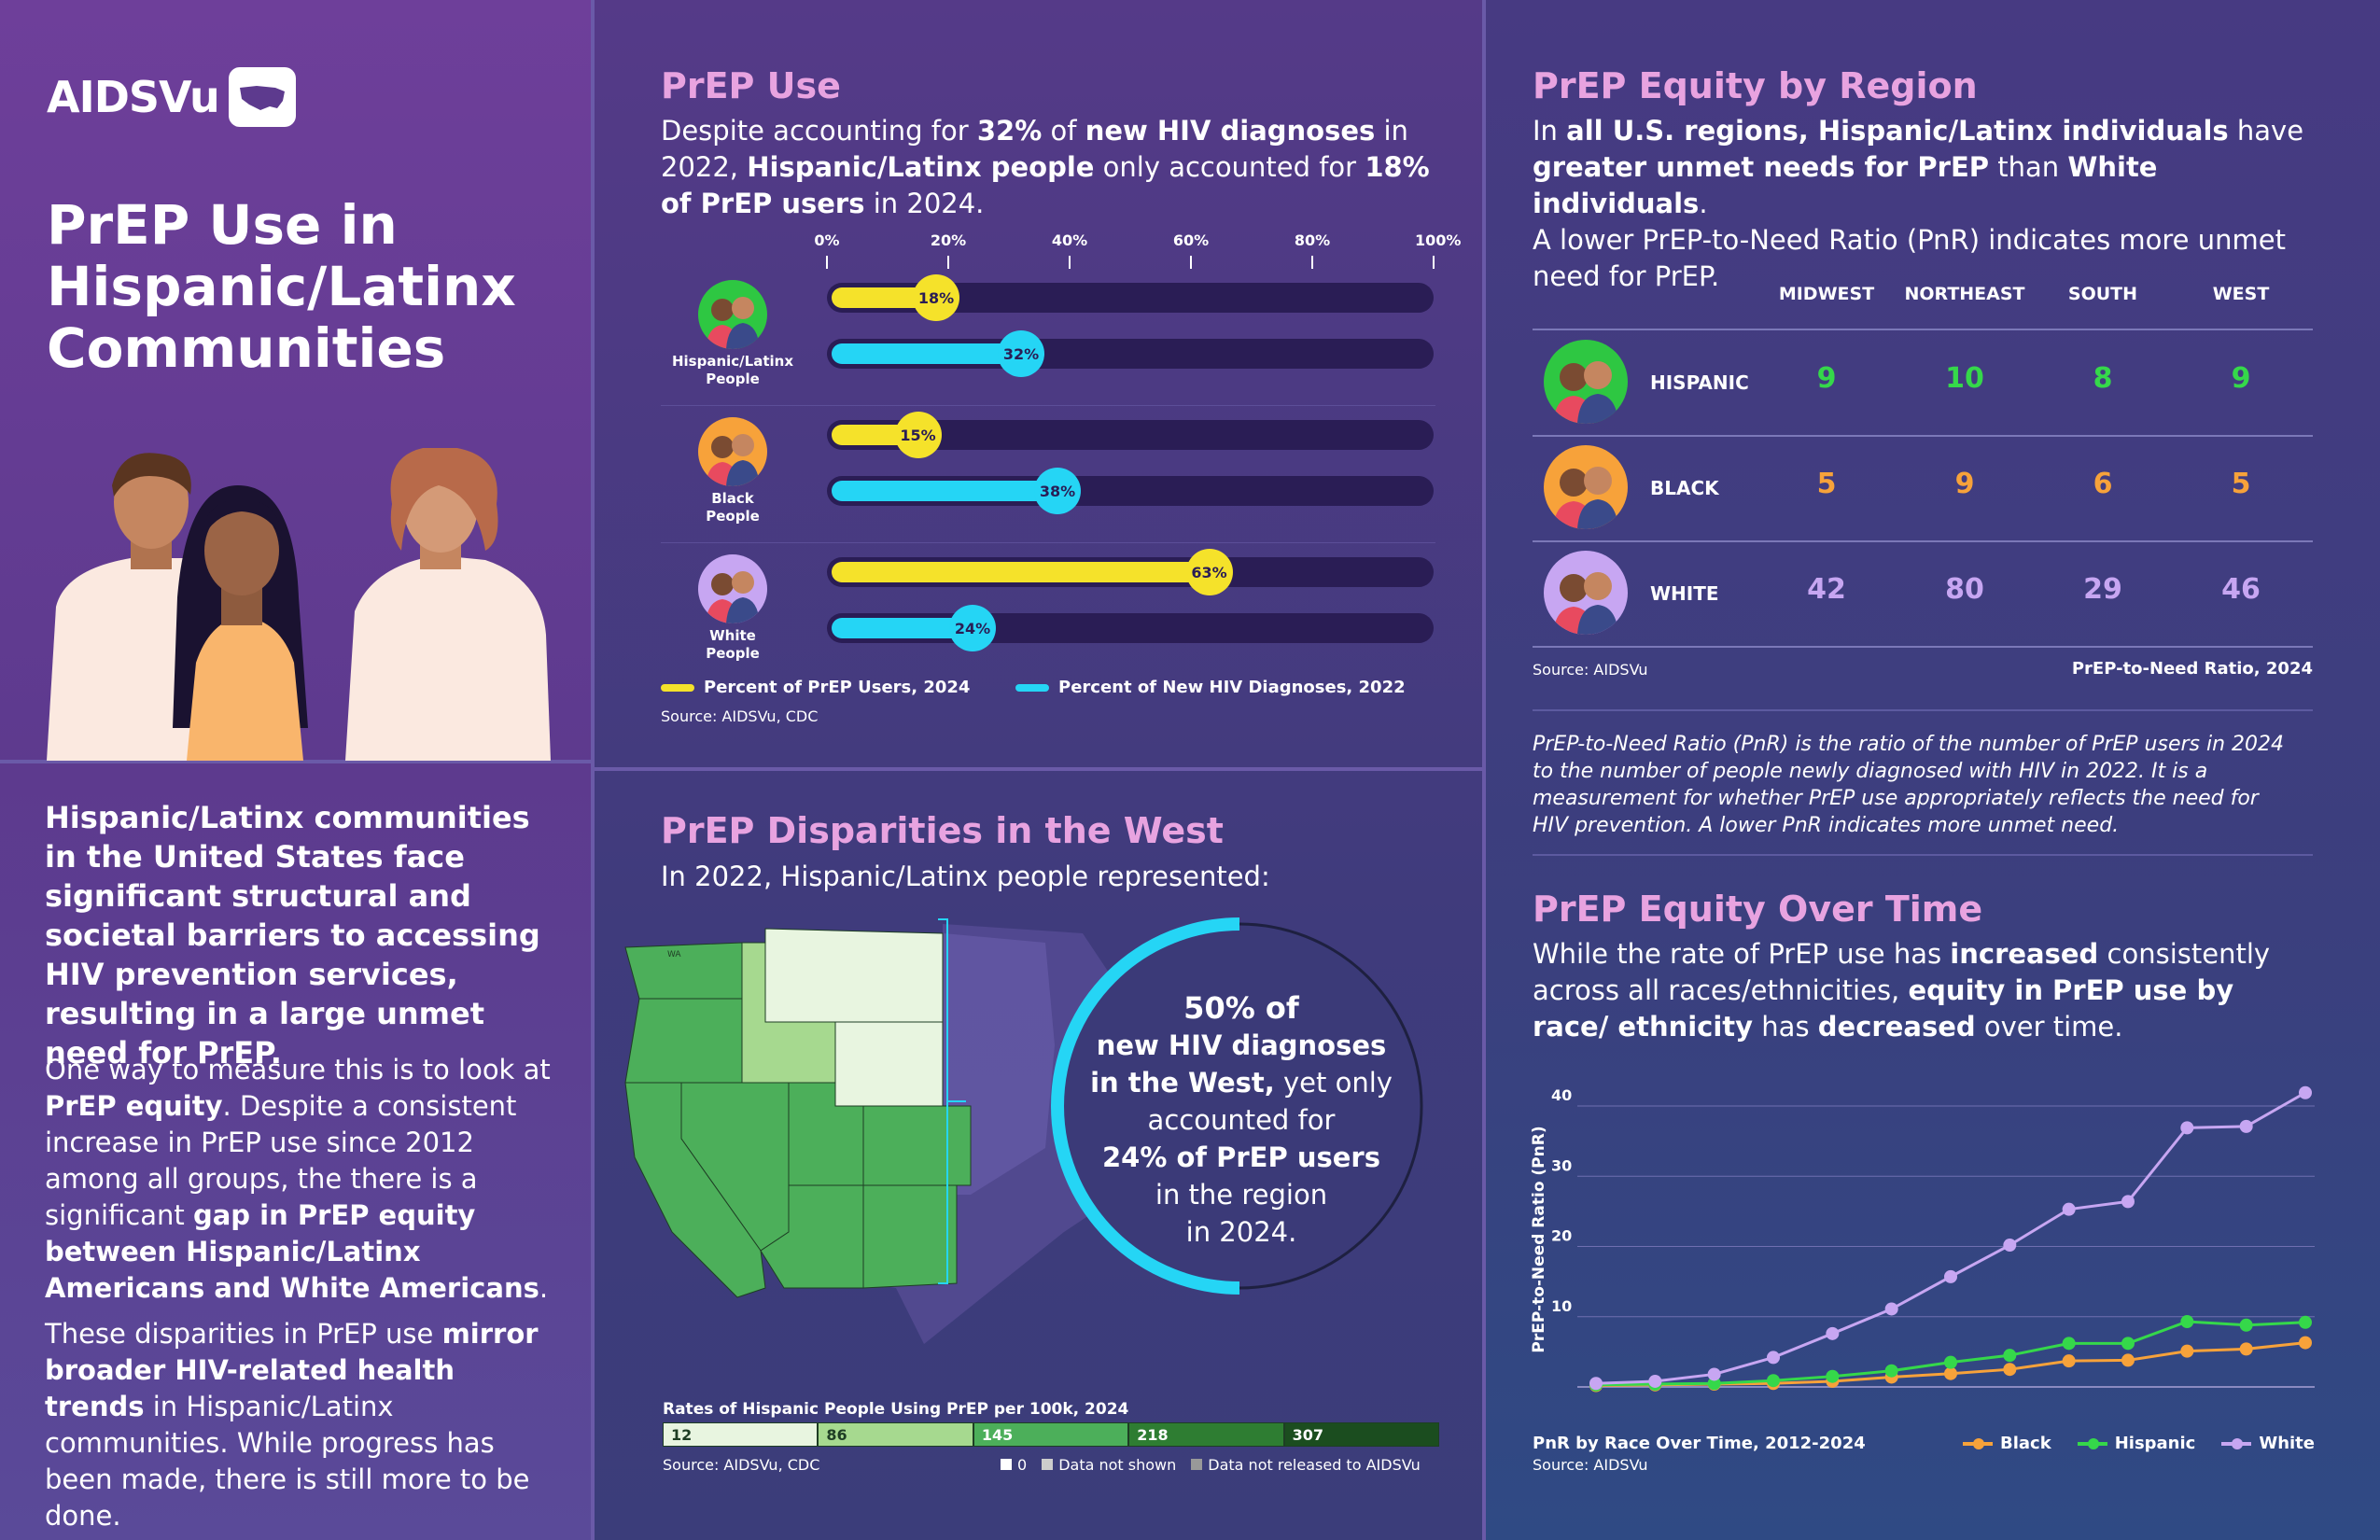 The width and height of the screenshot is (2380, 1540). What do you see at coordinates (1561, 1095) in the screenshot?
I see `y-tick-label: 40` at bounding box center [1561, 1095].